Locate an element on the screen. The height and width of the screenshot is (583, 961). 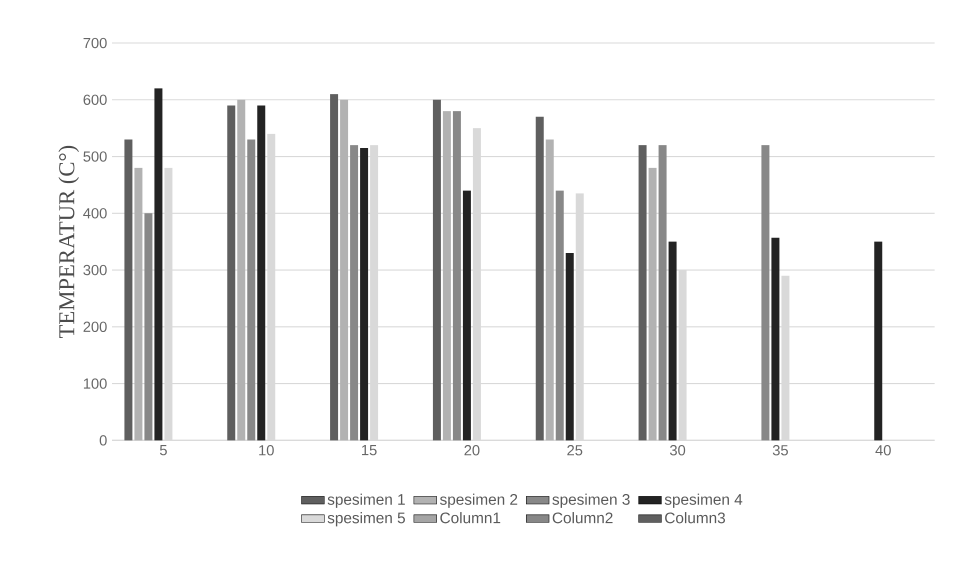
y-axis-title: TEMPERATUR (C°) is located at coordinates (69, 242).